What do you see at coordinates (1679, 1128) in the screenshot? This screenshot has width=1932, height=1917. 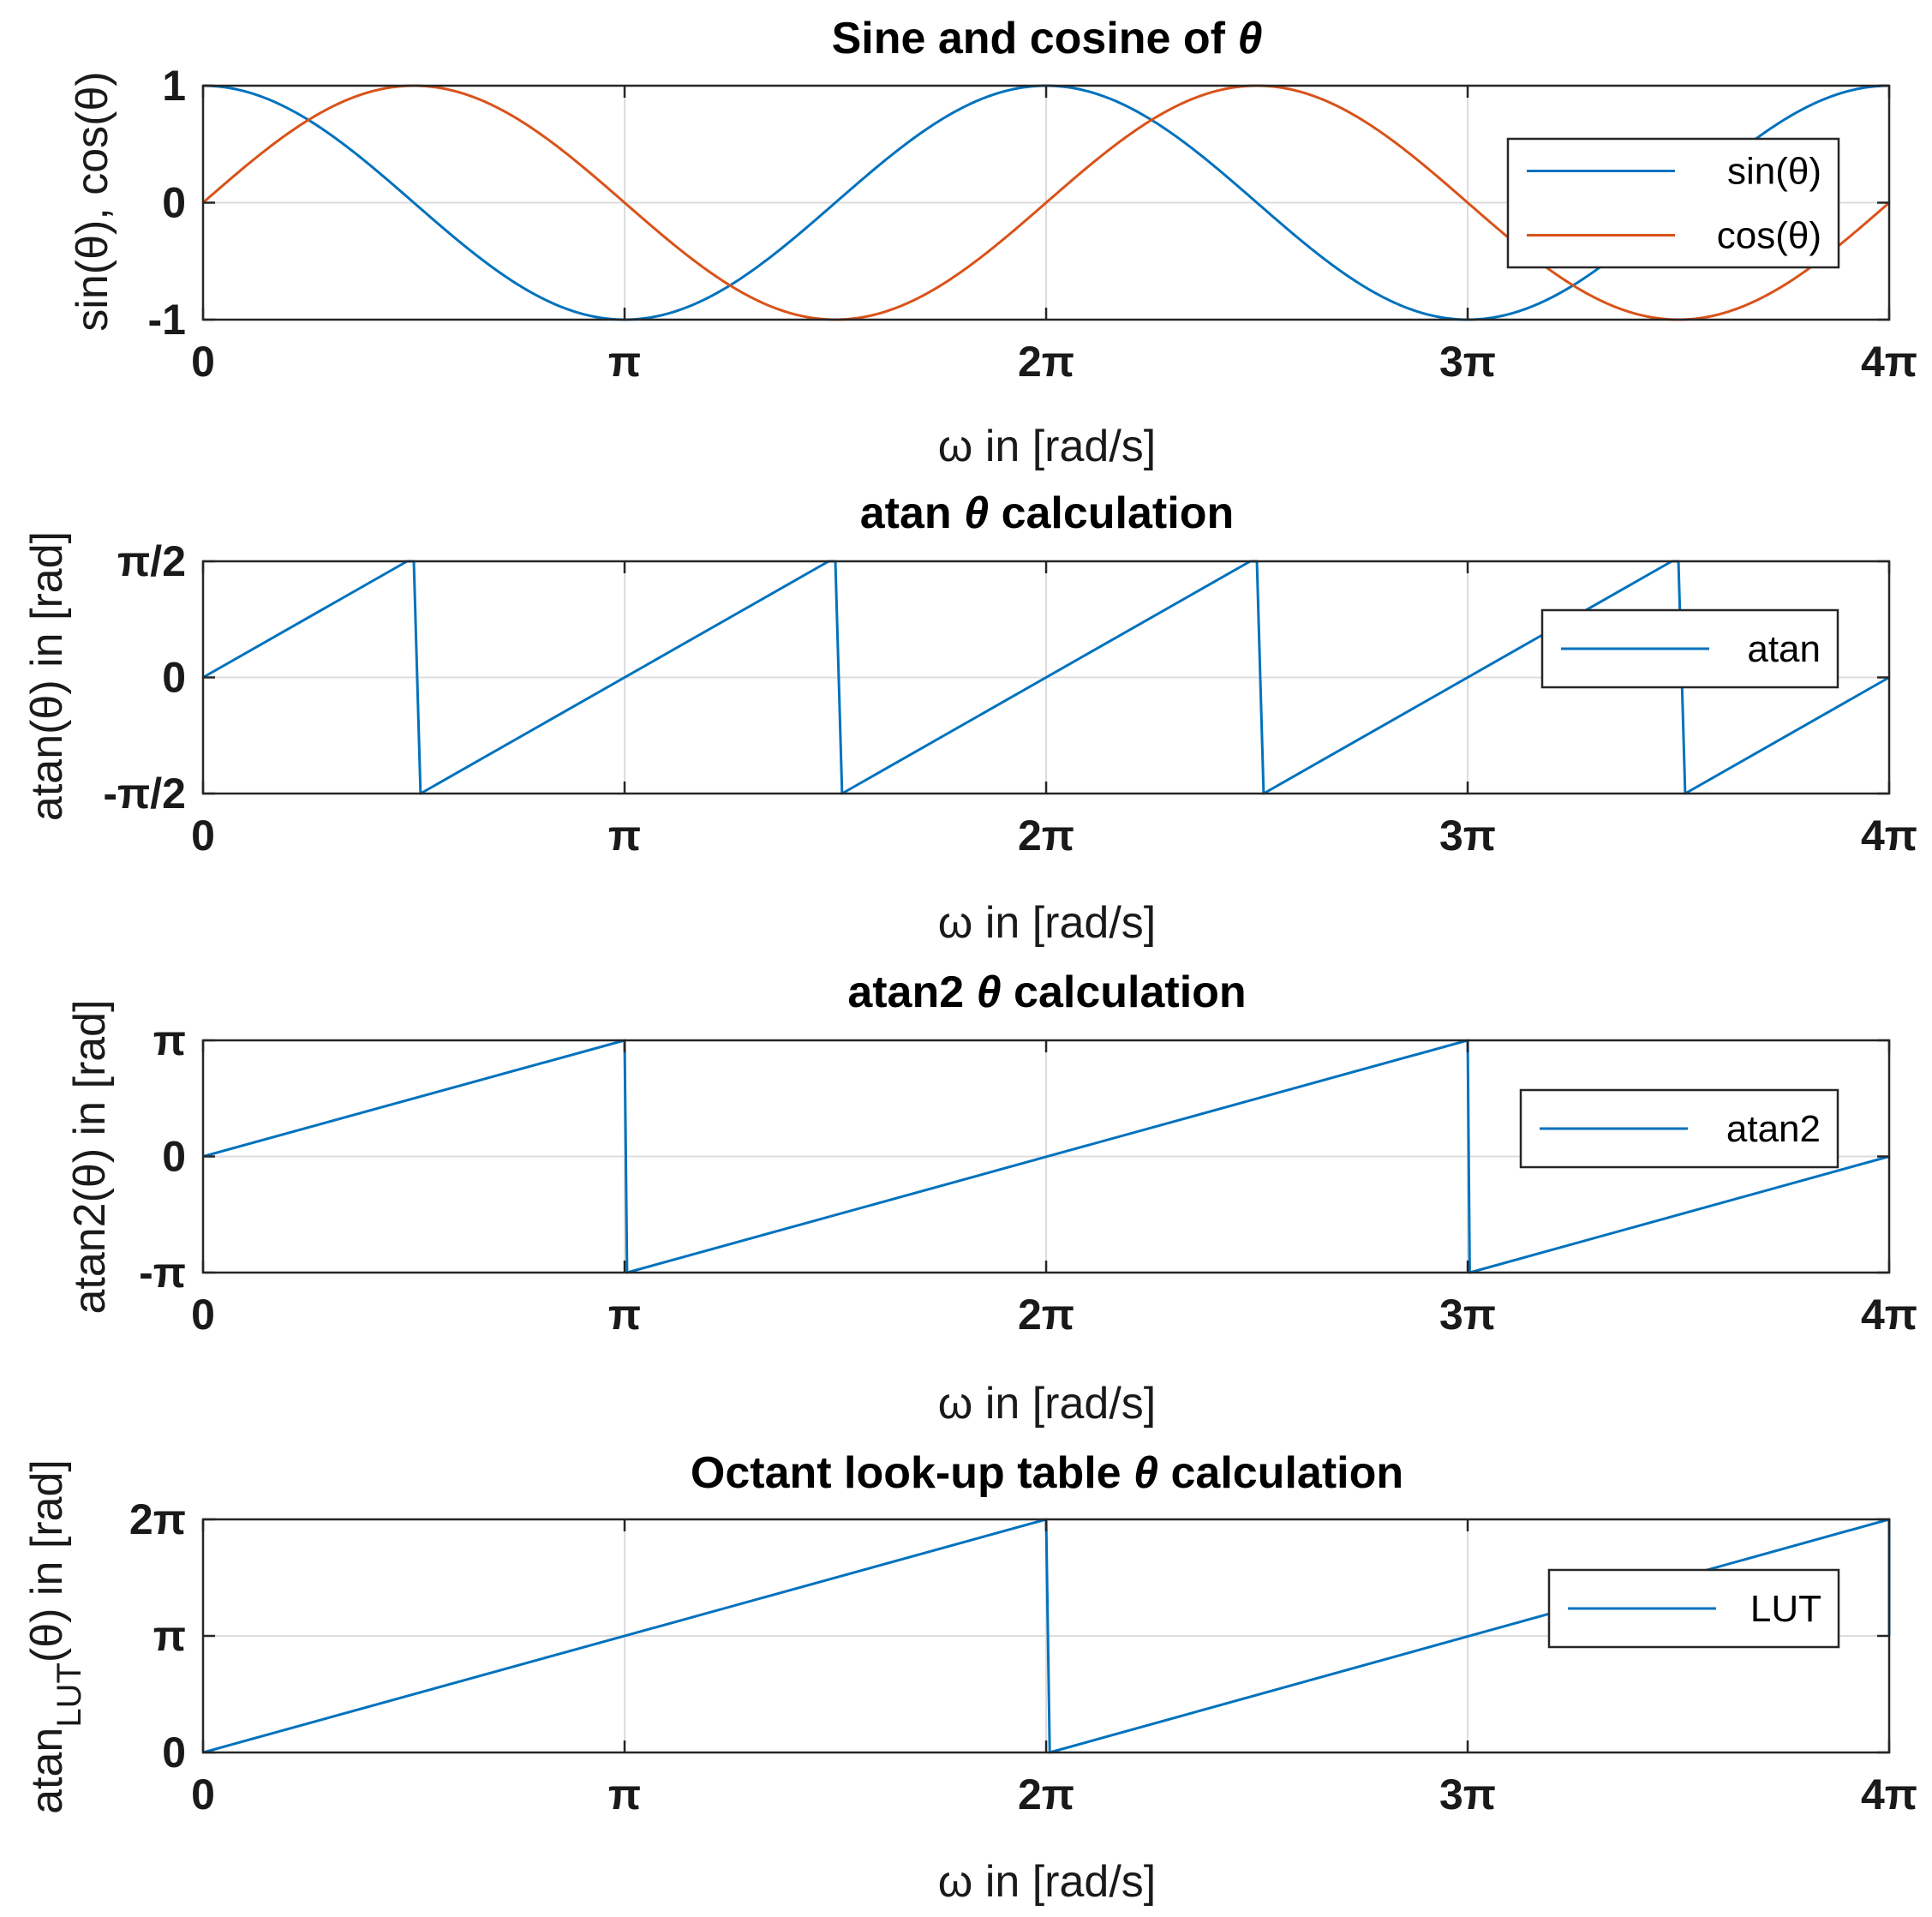 I see `legend: atan2` at bounding box center [1679, 1128].